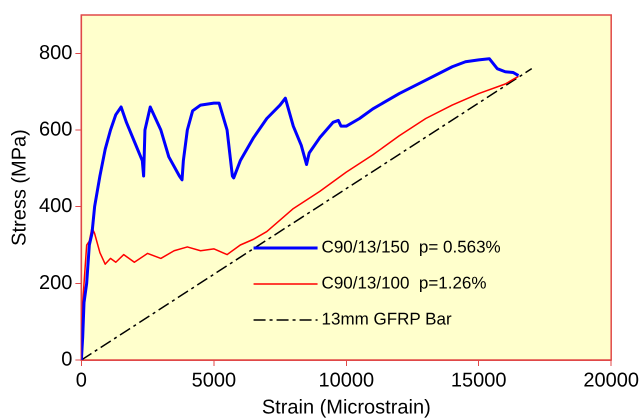 This screenshot has height=420, width=642. Describe the element at coordinates (214, 381) in the screenshot. I see `x-tick-label: 5000` at that location.